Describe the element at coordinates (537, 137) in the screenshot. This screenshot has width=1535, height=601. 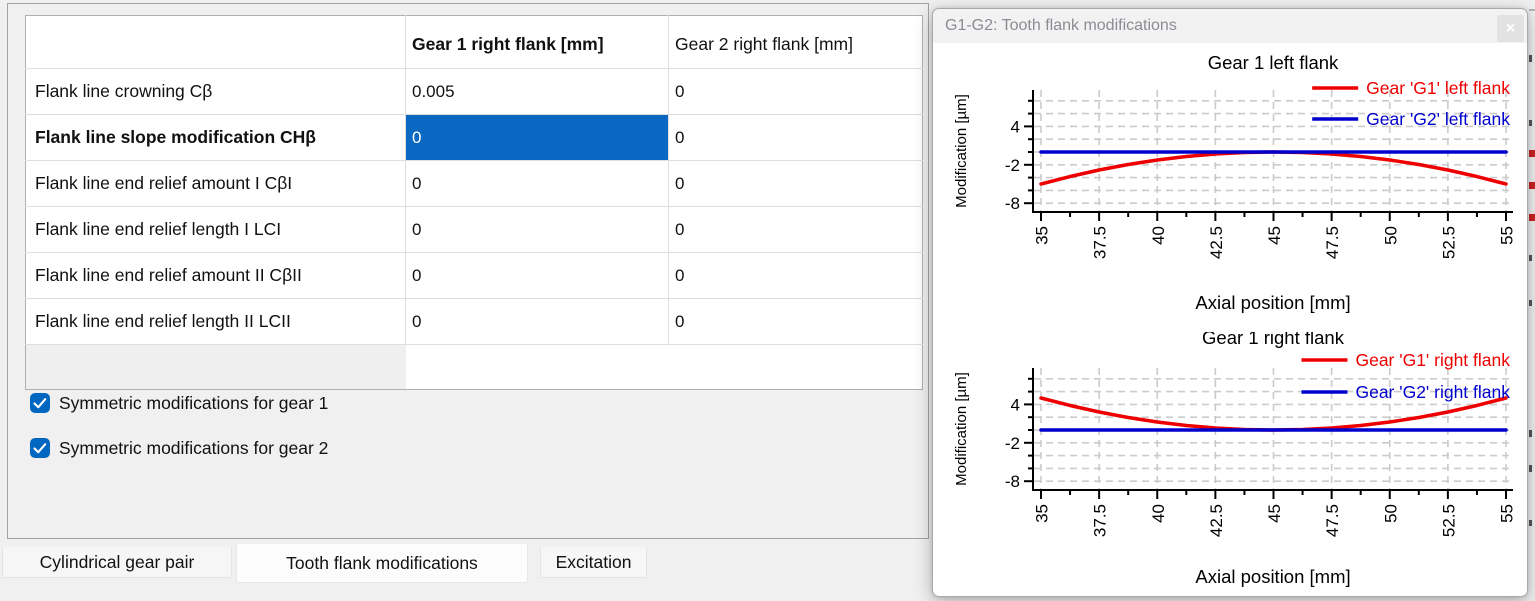
I see `cell-gear1-value-selected: 0` at that location.